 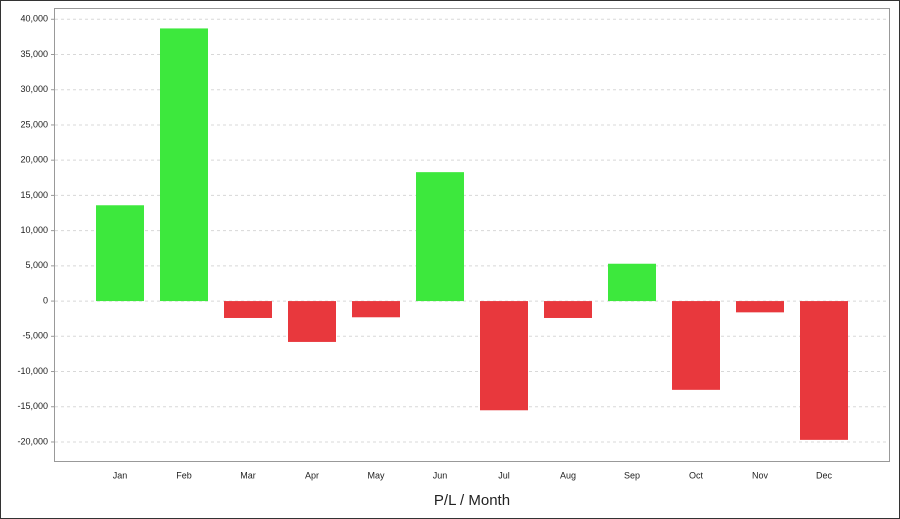 What do you see at coordinates (35, 336) in the screenshot?
I see `y-tick-label: -5,000` at bounding box center [35, 336].